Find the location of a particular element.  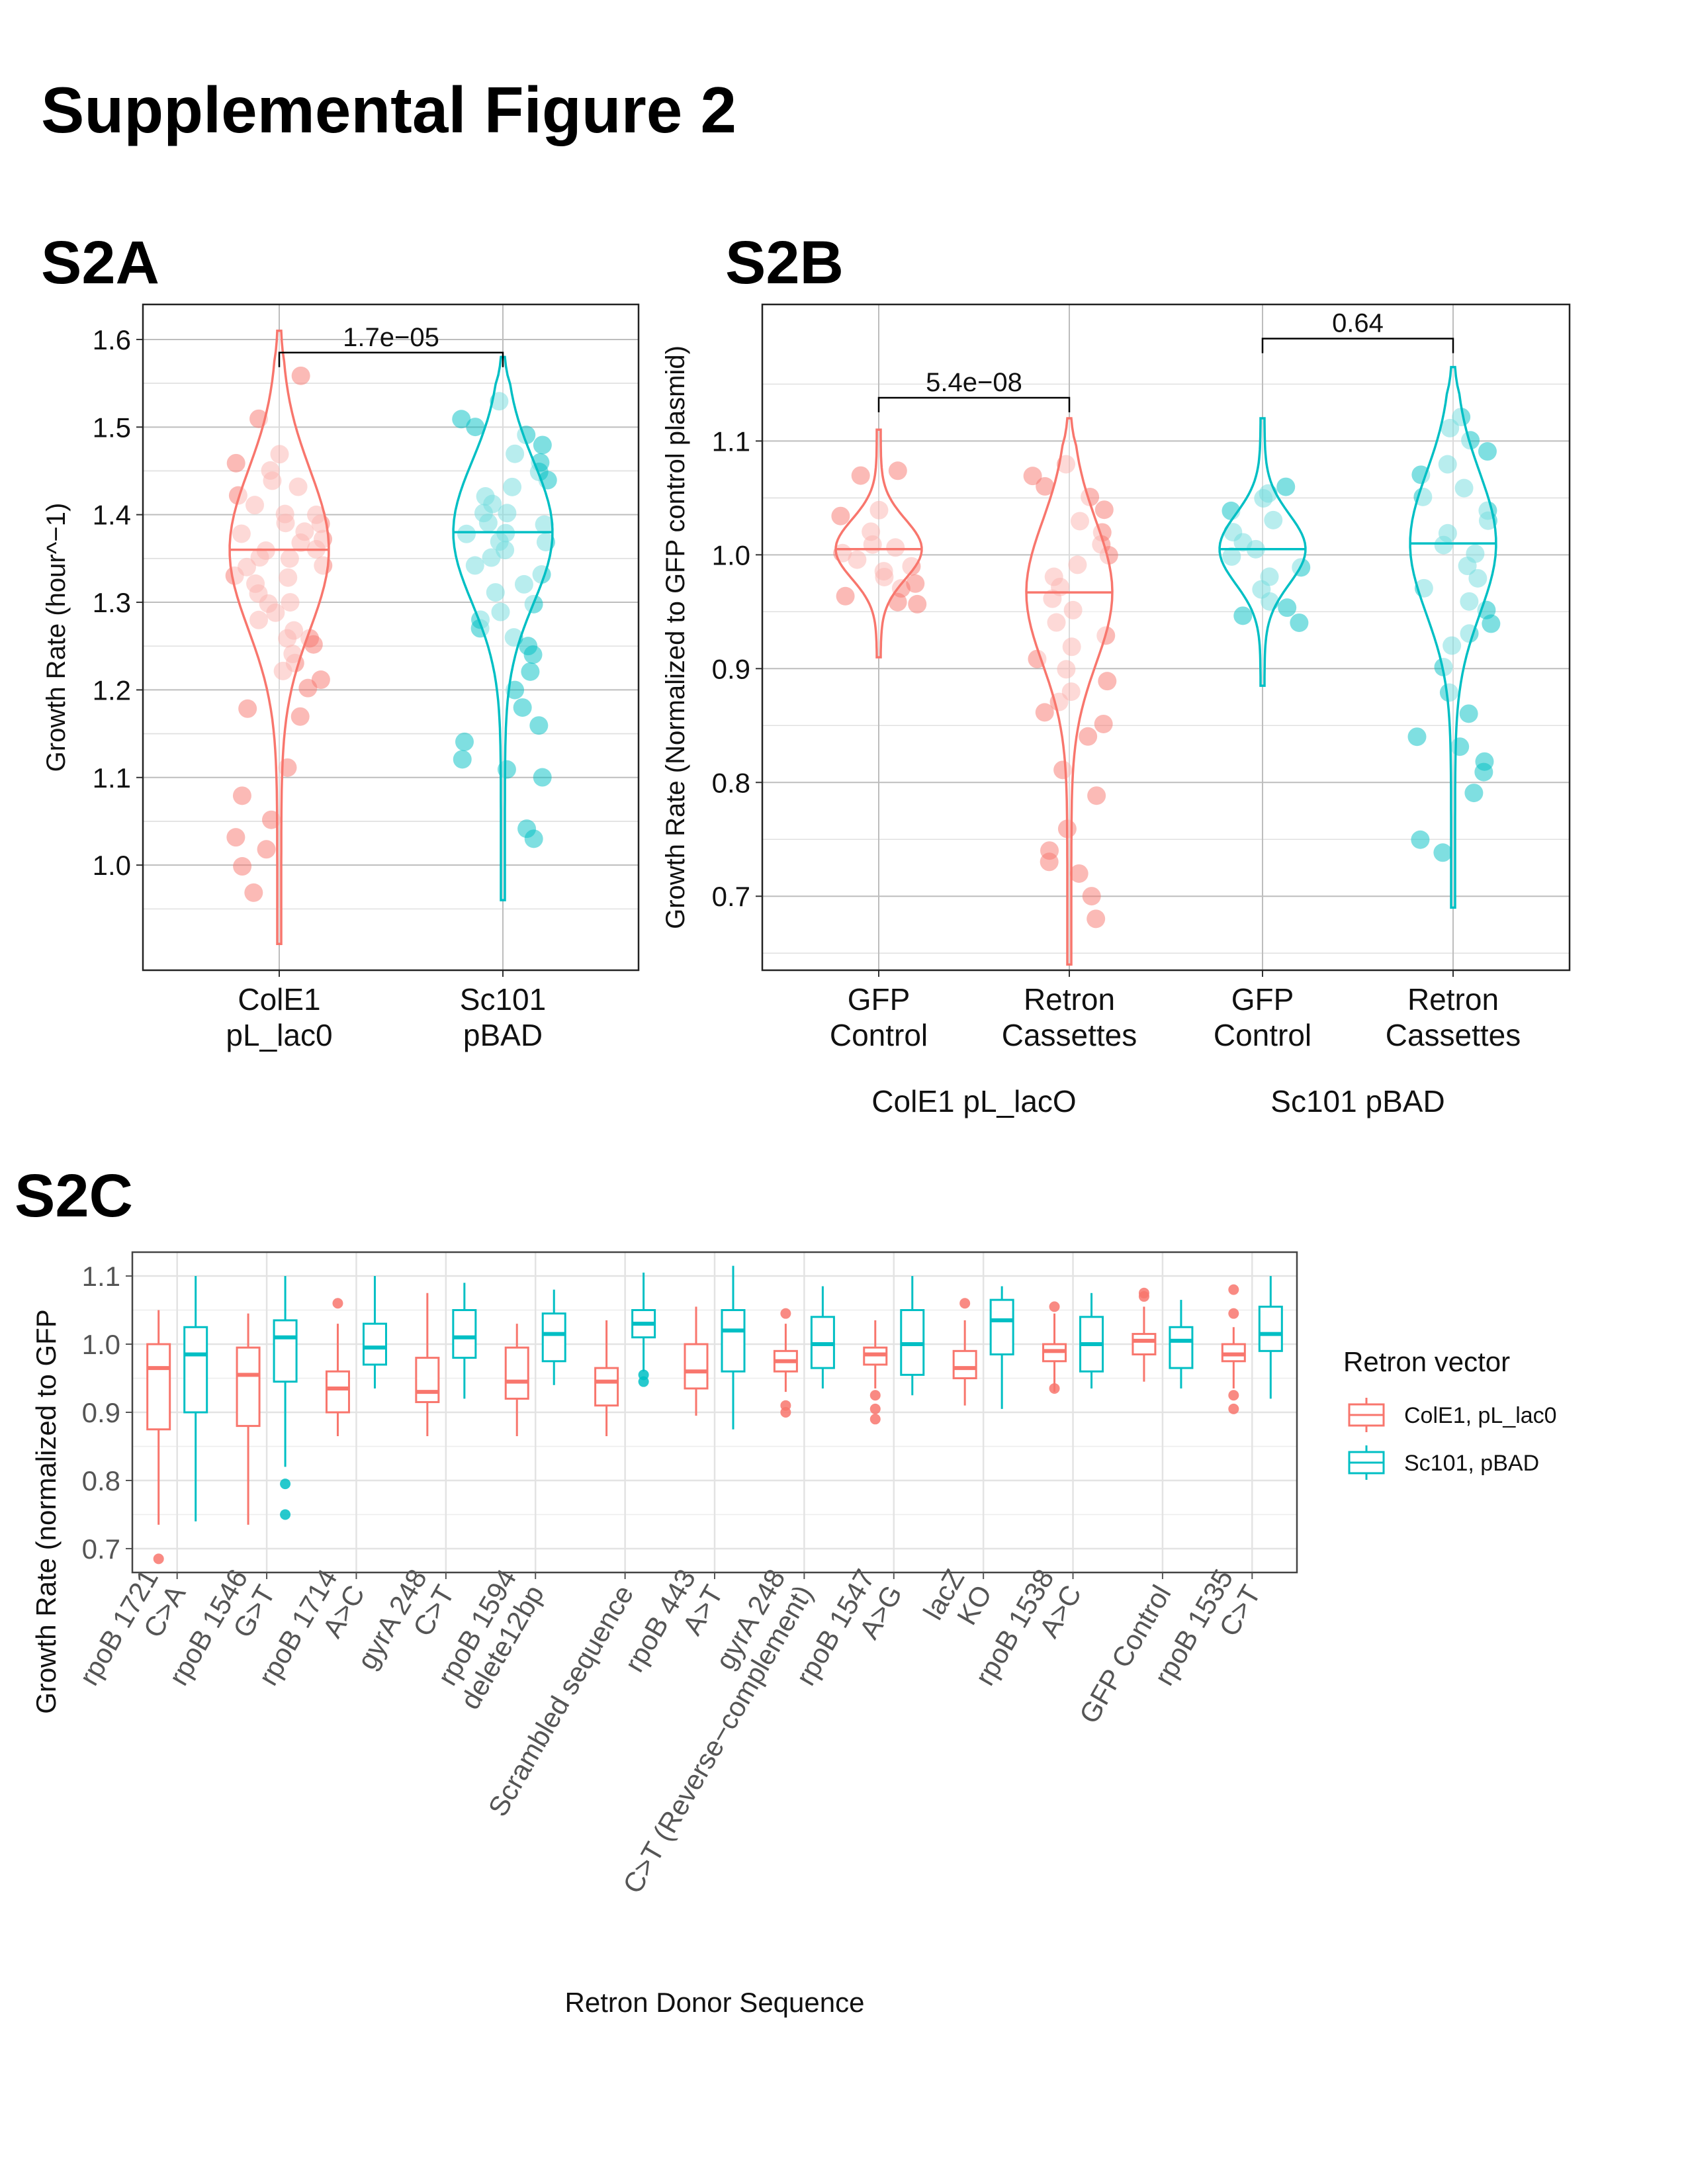

figure-title: Supplemental Figure 2 is located at coordinates (388, 109).